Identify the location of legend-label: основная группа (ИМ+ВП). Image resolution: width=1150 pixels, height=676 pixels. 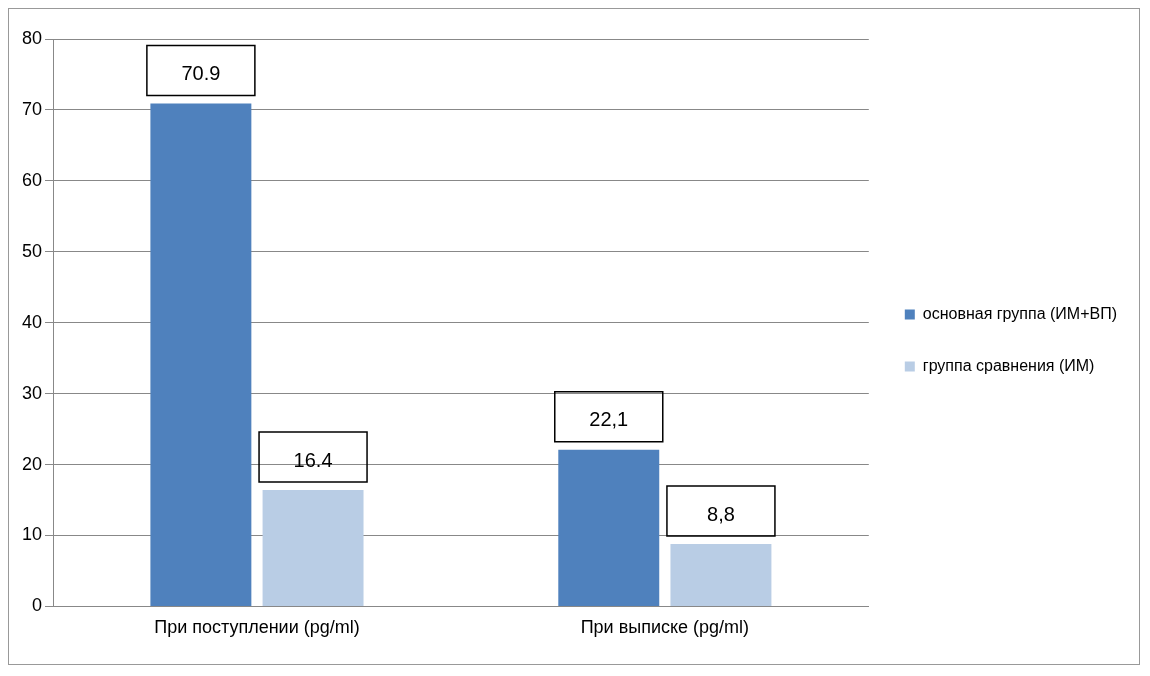
(1019, 313).